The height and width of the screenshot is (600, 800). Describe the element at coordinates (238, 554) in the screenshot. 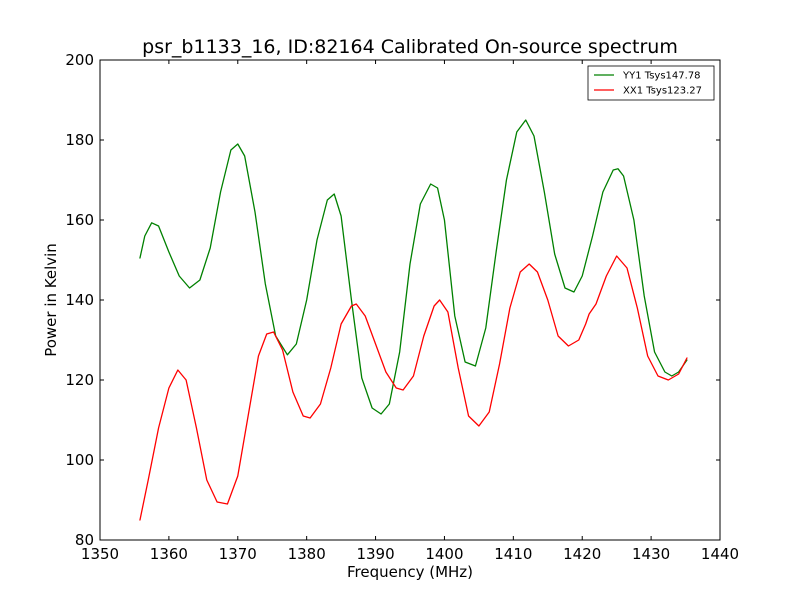

I see `x-tick-label: 1370` at that location.